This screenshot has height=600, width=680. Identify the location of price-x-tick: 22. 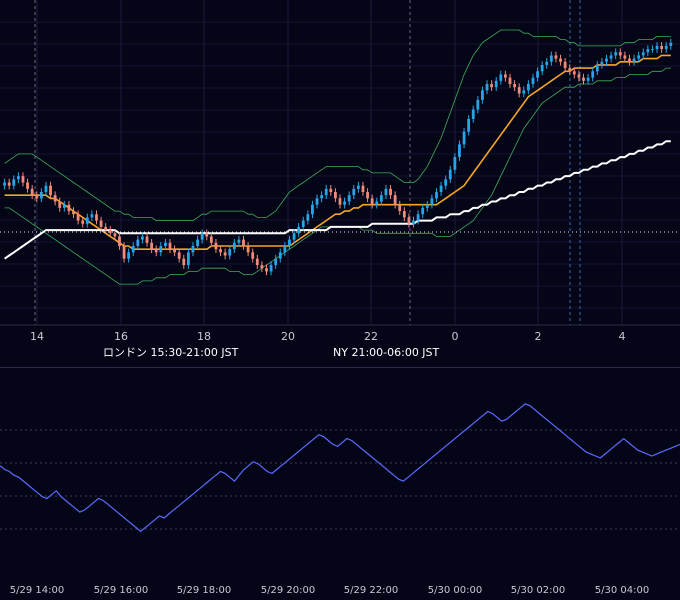
(371, 336).